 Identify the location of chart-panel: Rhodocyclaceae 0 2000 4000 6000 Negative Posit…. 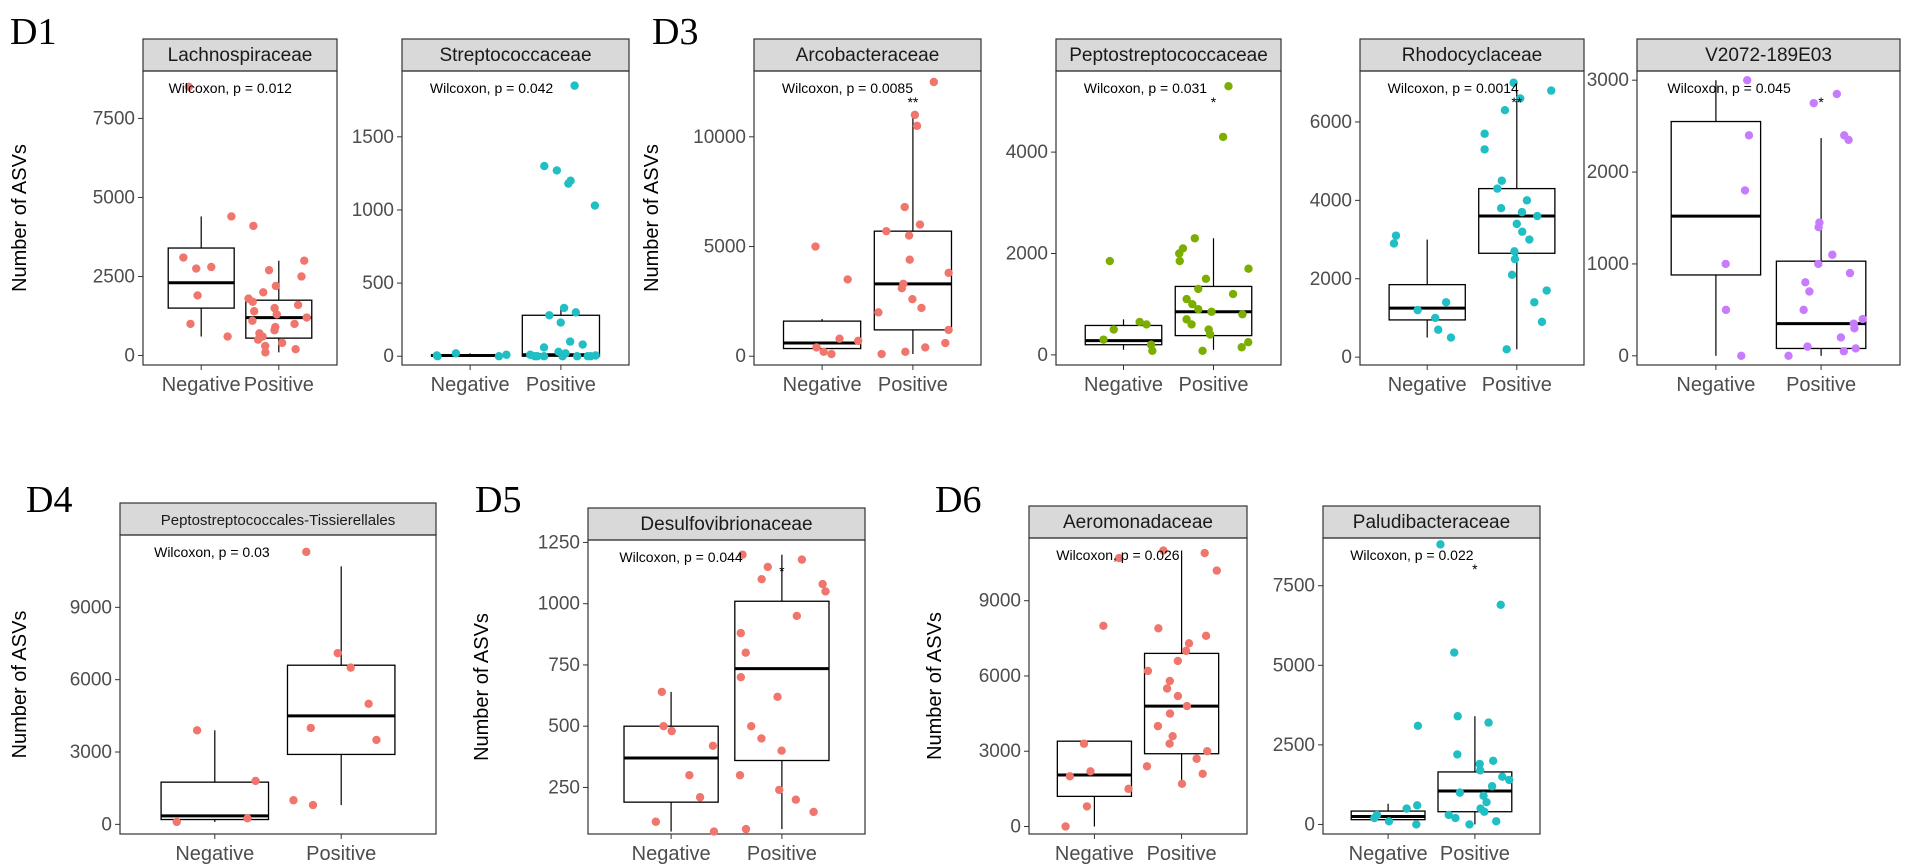
(1447, 217).